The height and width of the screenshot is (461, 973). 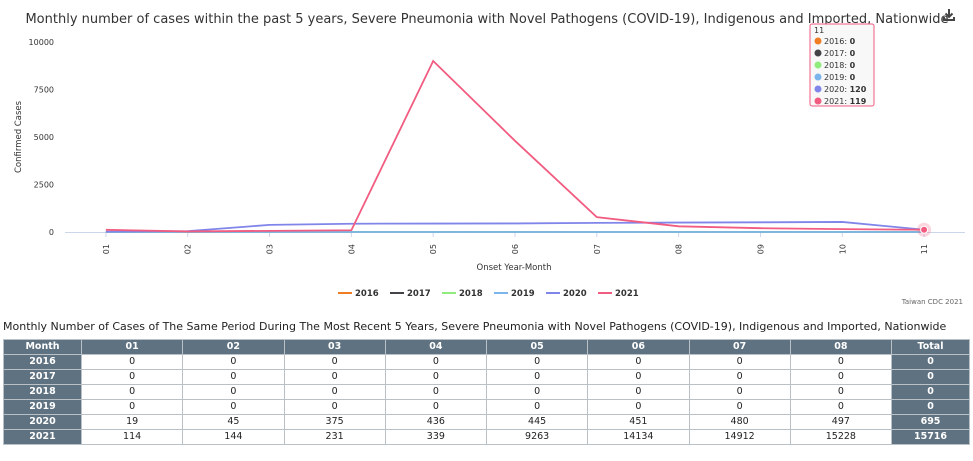 I want to click on header-month-08: 08, so click(x=841, y=347).